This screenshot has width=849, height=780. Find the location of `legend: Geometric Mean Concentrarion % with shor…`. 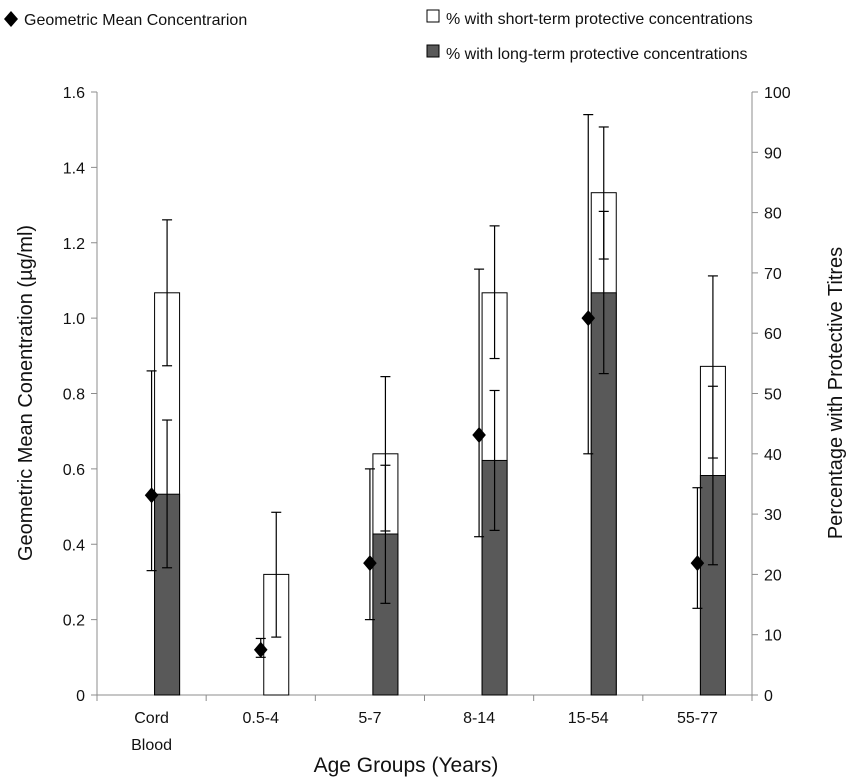

legend: Geometric Mean Concentrarion % with shor… is located at coordinates (378, 36).